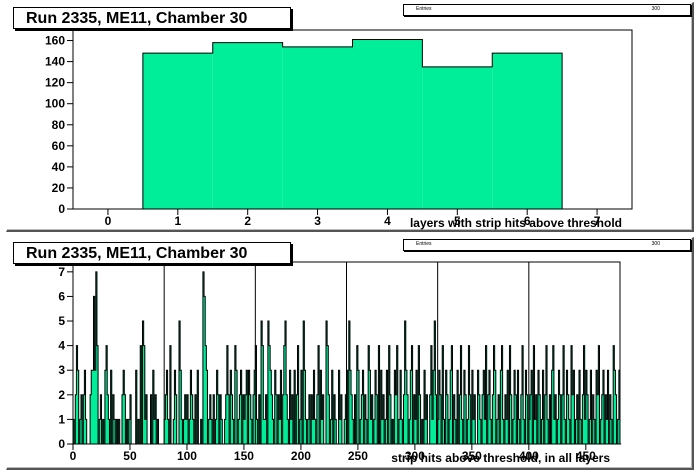 The width and height of the screenshot is (696, 472). Describe the element at coordinates (55, 83) in the screenshot. I see `y-tick-label: 120` at that location.